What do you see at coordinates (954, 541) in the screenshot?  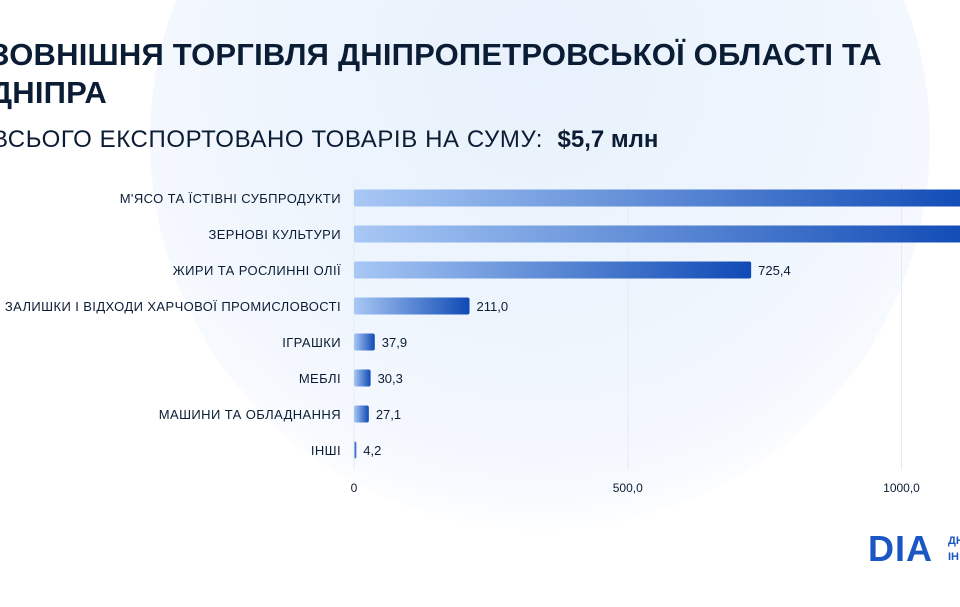 I see `dia-logo-tagline-top: ДН` at bounding box center [954, 541].